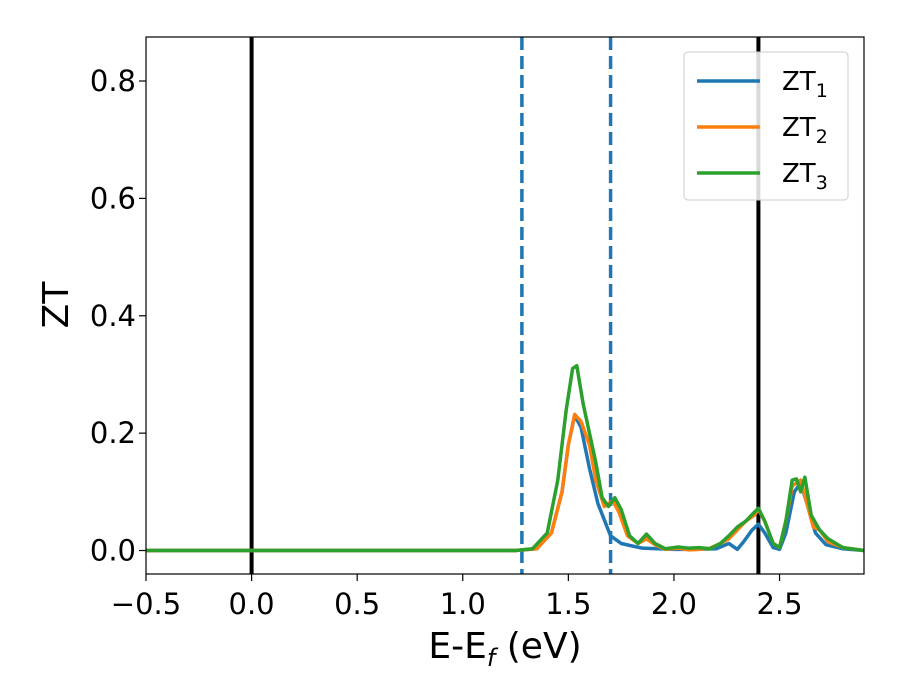 The height and width of the screenshot is (700, 900). Describe the element at coordinates (252, 604) in the screenshot. I see `x-tick-label: 0.0` at that location.